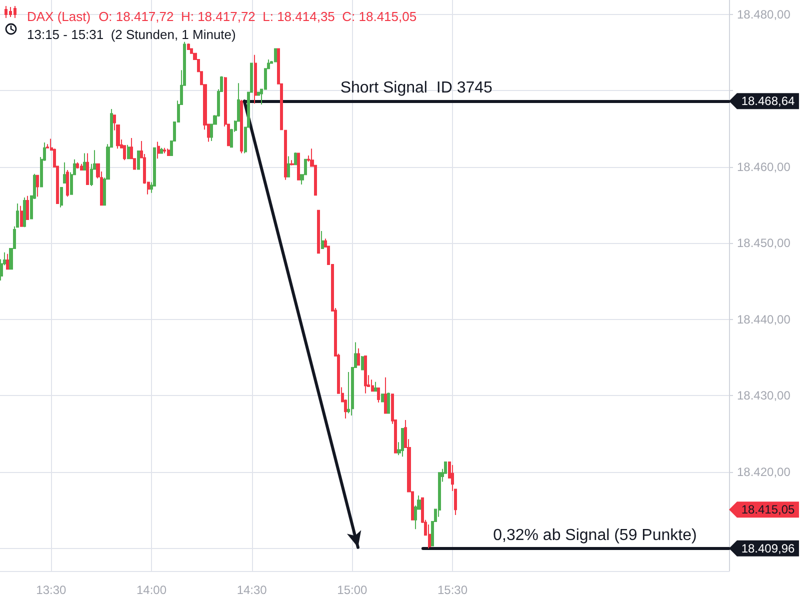  Describe the element at coordinates (151, 590) in the screenshot. I see `x-tick-label: 14:00` at that location.